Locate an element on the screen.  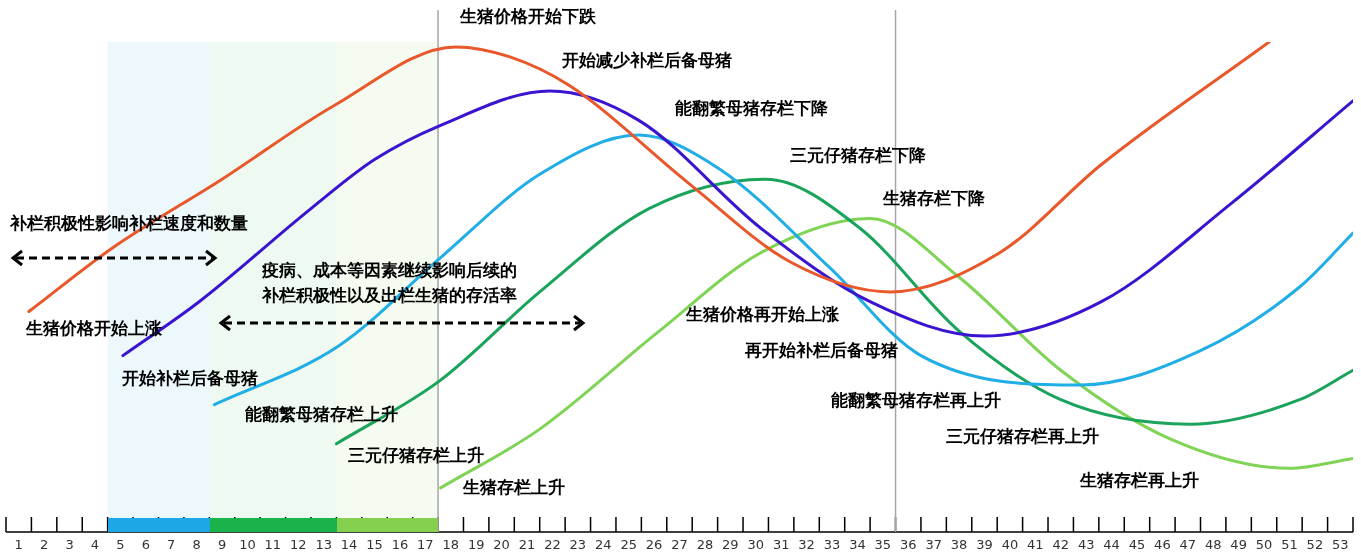
x-tick-label: 6 is located at coordinates (145, 545).